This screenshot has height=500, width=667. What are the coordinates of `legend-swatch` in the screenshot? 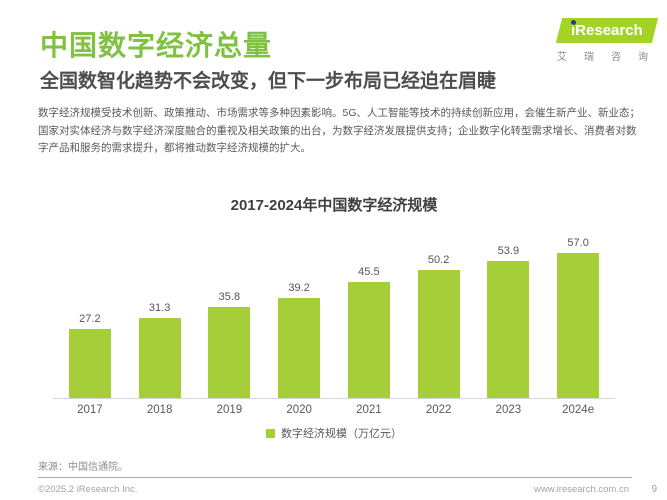 It's located at (270, 433).